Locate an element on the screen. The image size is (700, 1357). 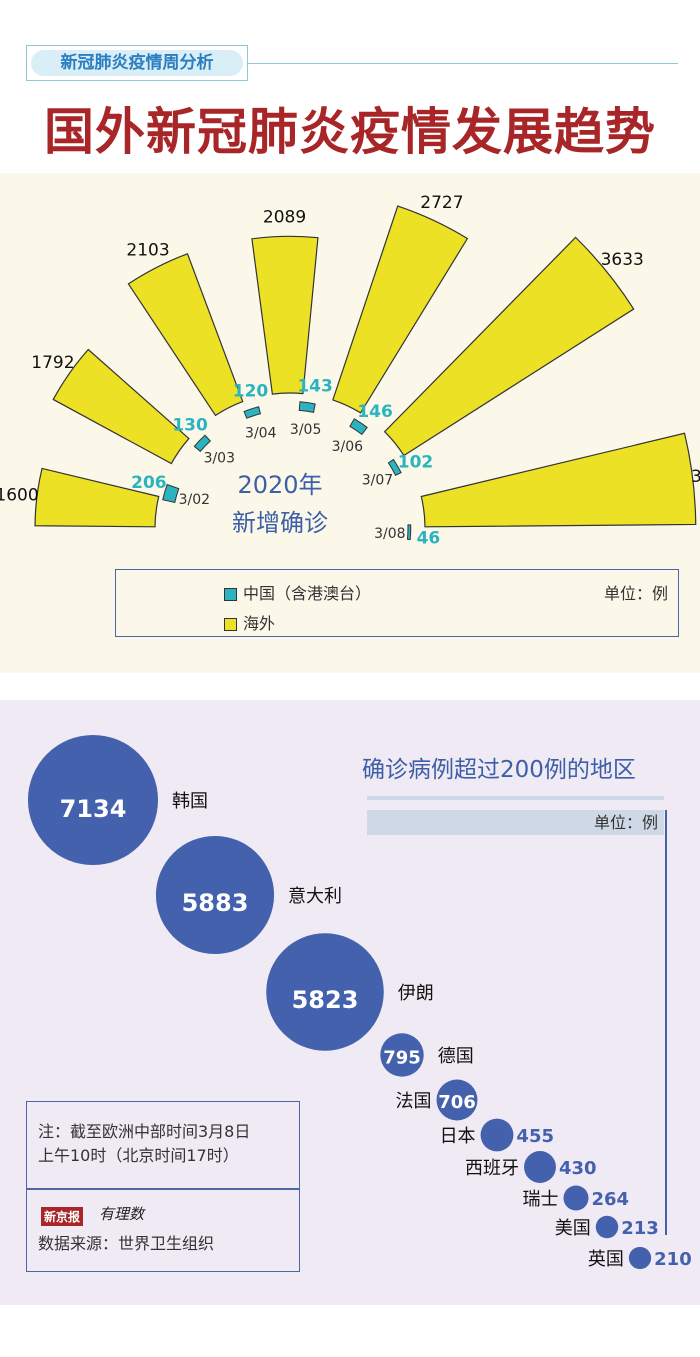
section-tag-label: 新冠肺炎疫情周分析 is located at coordinates (137, 63).